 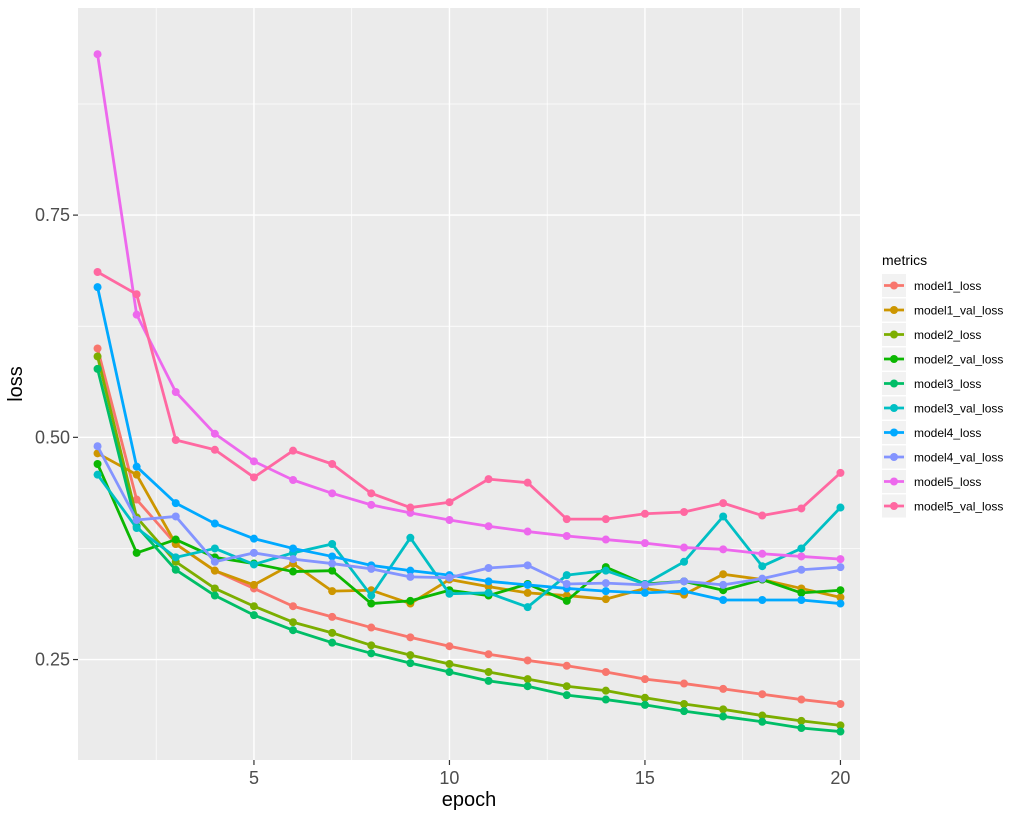 What do you see at coordinates (931, 334) in the screenshot?
I see `legend-item: model2_loss` at bounding box center [931, 334].